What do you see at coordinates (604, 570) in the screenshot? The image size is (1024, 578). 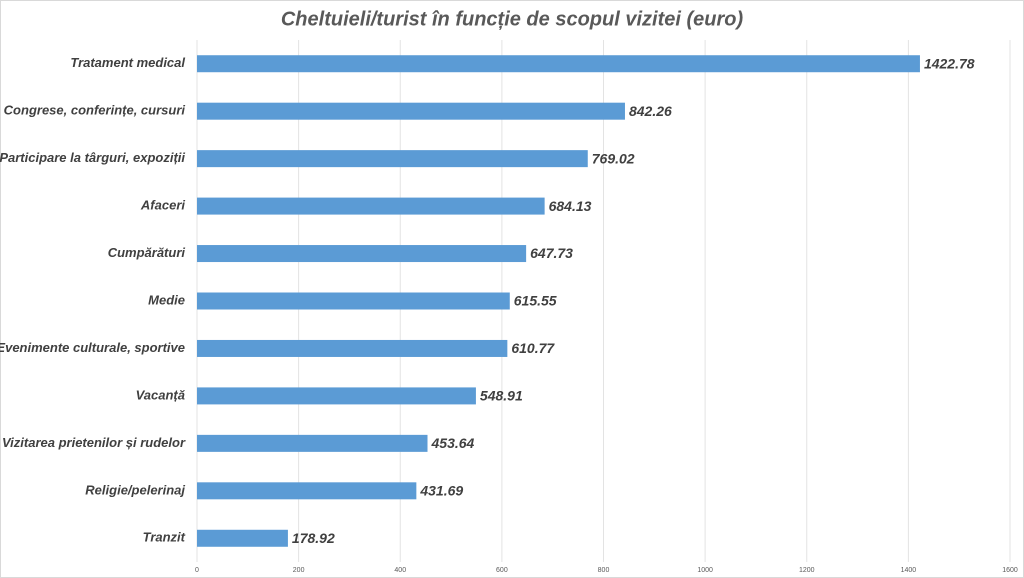 I see `x-tick-label: 800` at bounding box center [604, 570].